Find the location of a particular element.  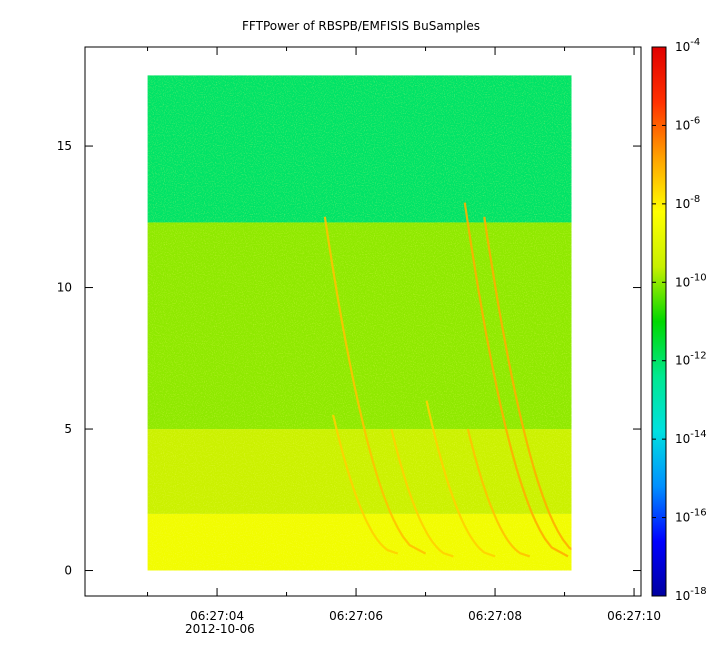

colorbar: 10⁻⁴ 10⁻⁶ 10⁻⁸ 10⁻¹⁰ 10⁻¹² 10⁻¹⁴ 10⁻¹⁶ 10⁻¹⁸ is located at coordinates (679, 320).